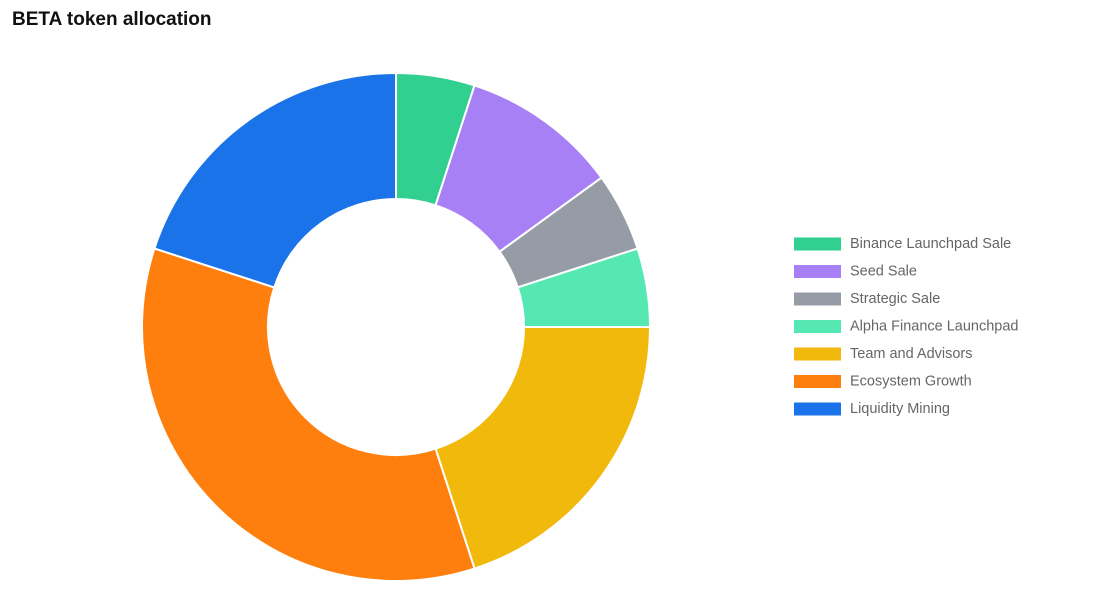 This screenshot has width=1103, height=604. I want to click on chart-title: BETA token allocation, so click(112, 19).